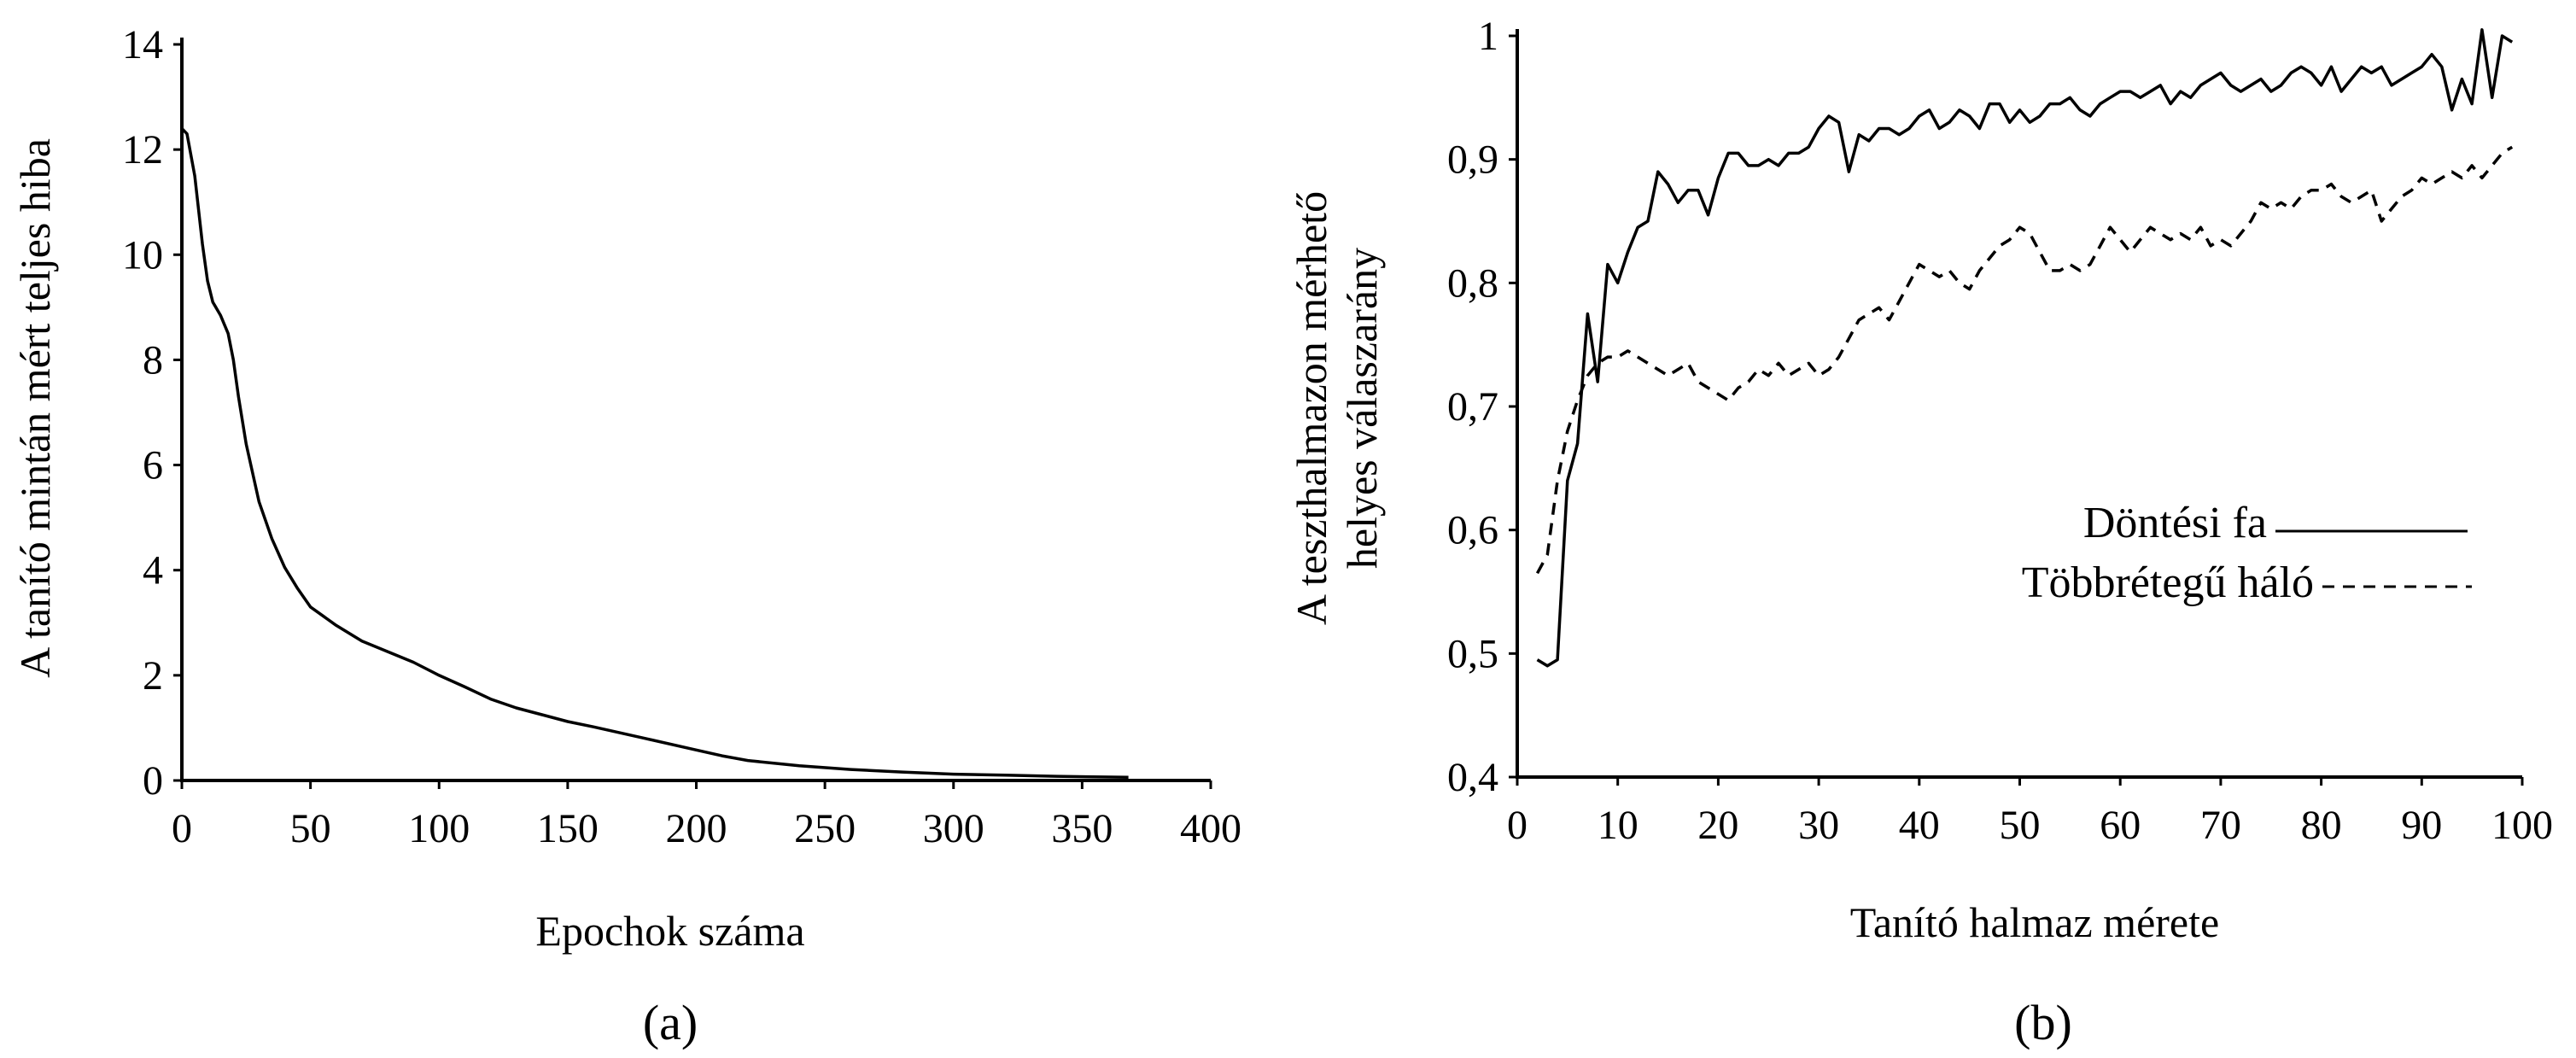  Describe the element at coordinates (1472, 530) in the screenshot. I see `chart-b-y-tick-label: 0,6` at that location.